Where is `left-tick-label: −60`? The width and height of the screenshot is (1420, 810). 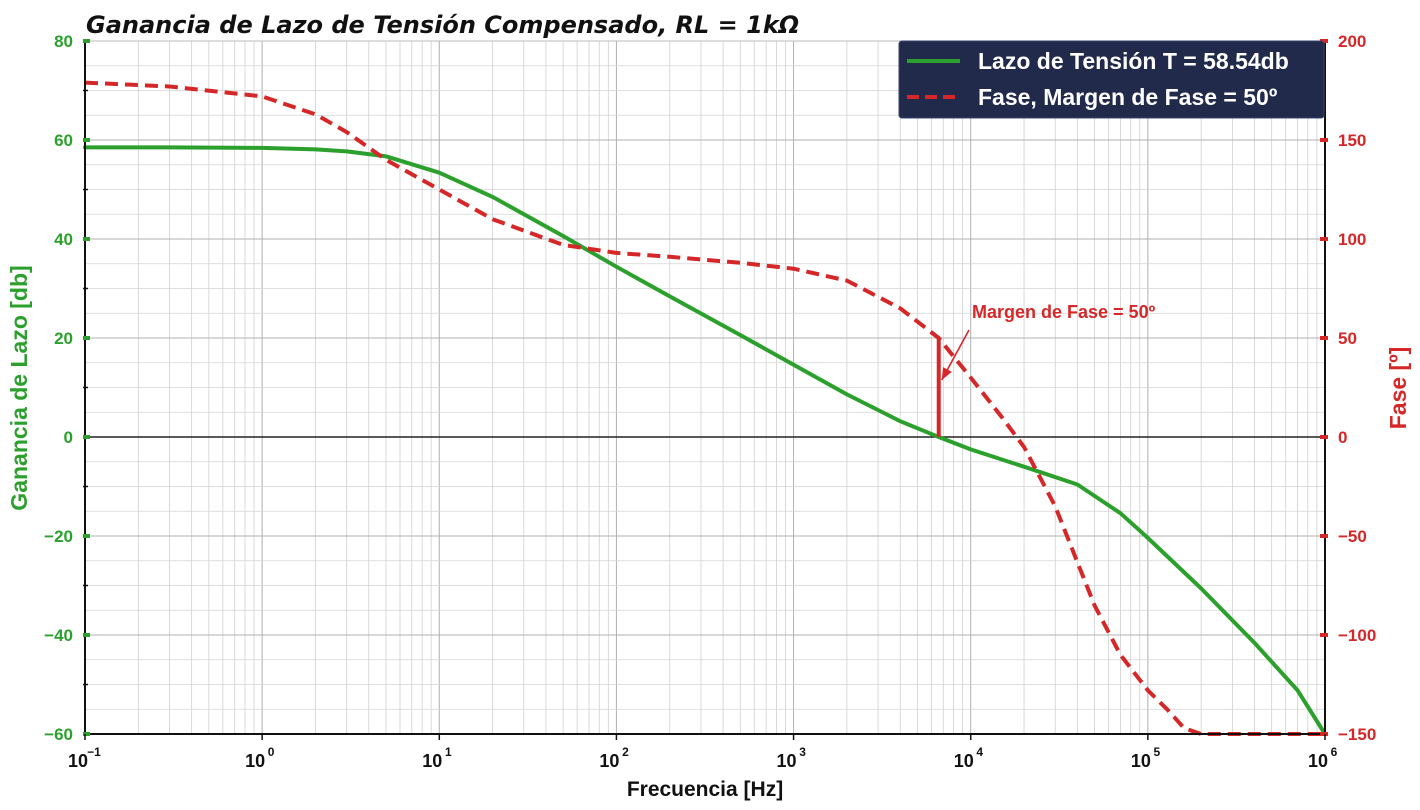
left-tick-label: −60 is located at coordinates (58, 734).